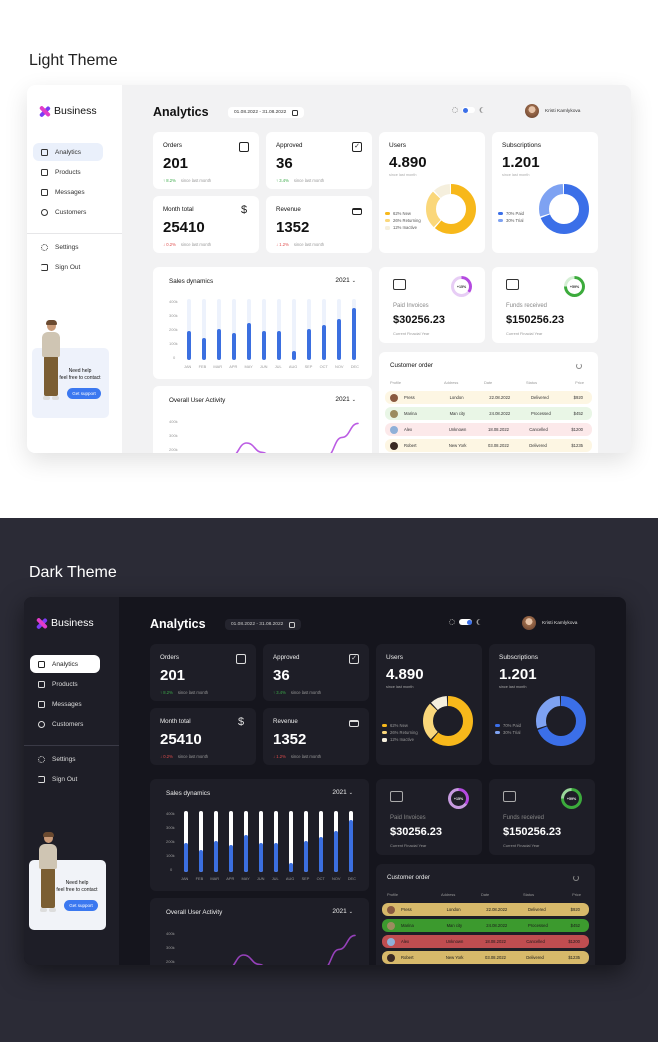 This screenshot has width=658, height=1042. I want to click on month-label: NOV, so click(336, 878).